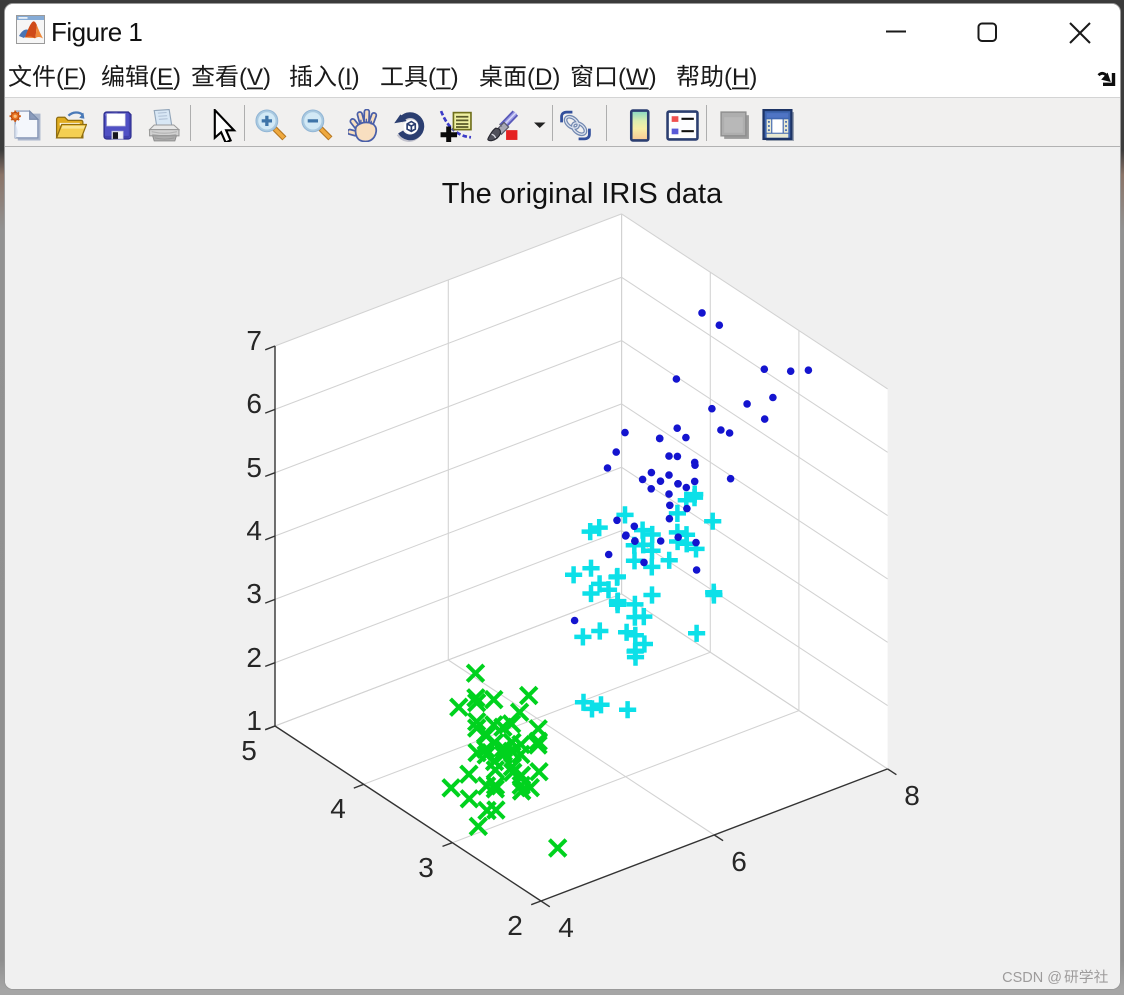 This screenshot has height=995, width=1124. What do you see at coordinates (255, 77) in the screenshot?
I see `svg-text: (V)` at bounding box center [255, 77].